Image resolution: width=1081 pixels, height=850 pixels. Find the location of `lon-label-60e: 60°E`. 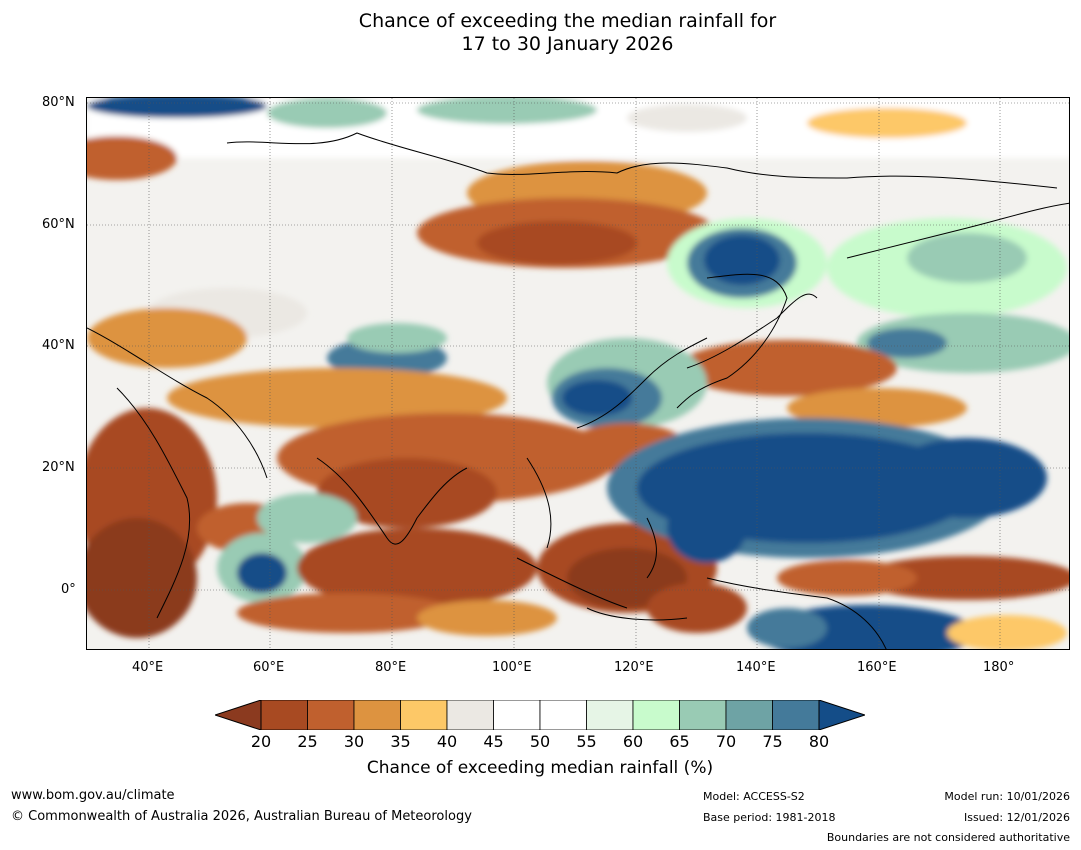

lon-label-60e: 60°E is located at coordinates (269, 667).